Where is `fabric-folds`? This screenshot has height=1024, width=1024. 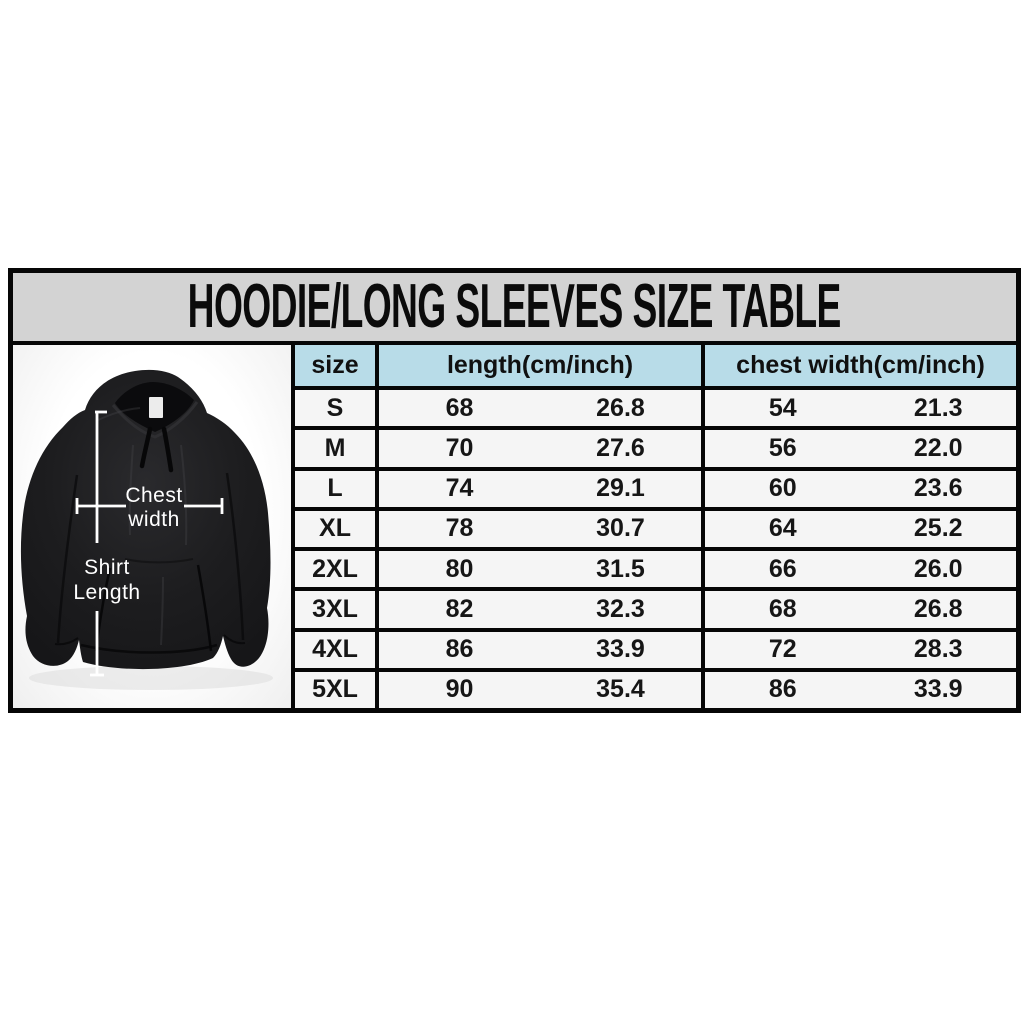 fabric-folds is located at coordinates (142, 526).